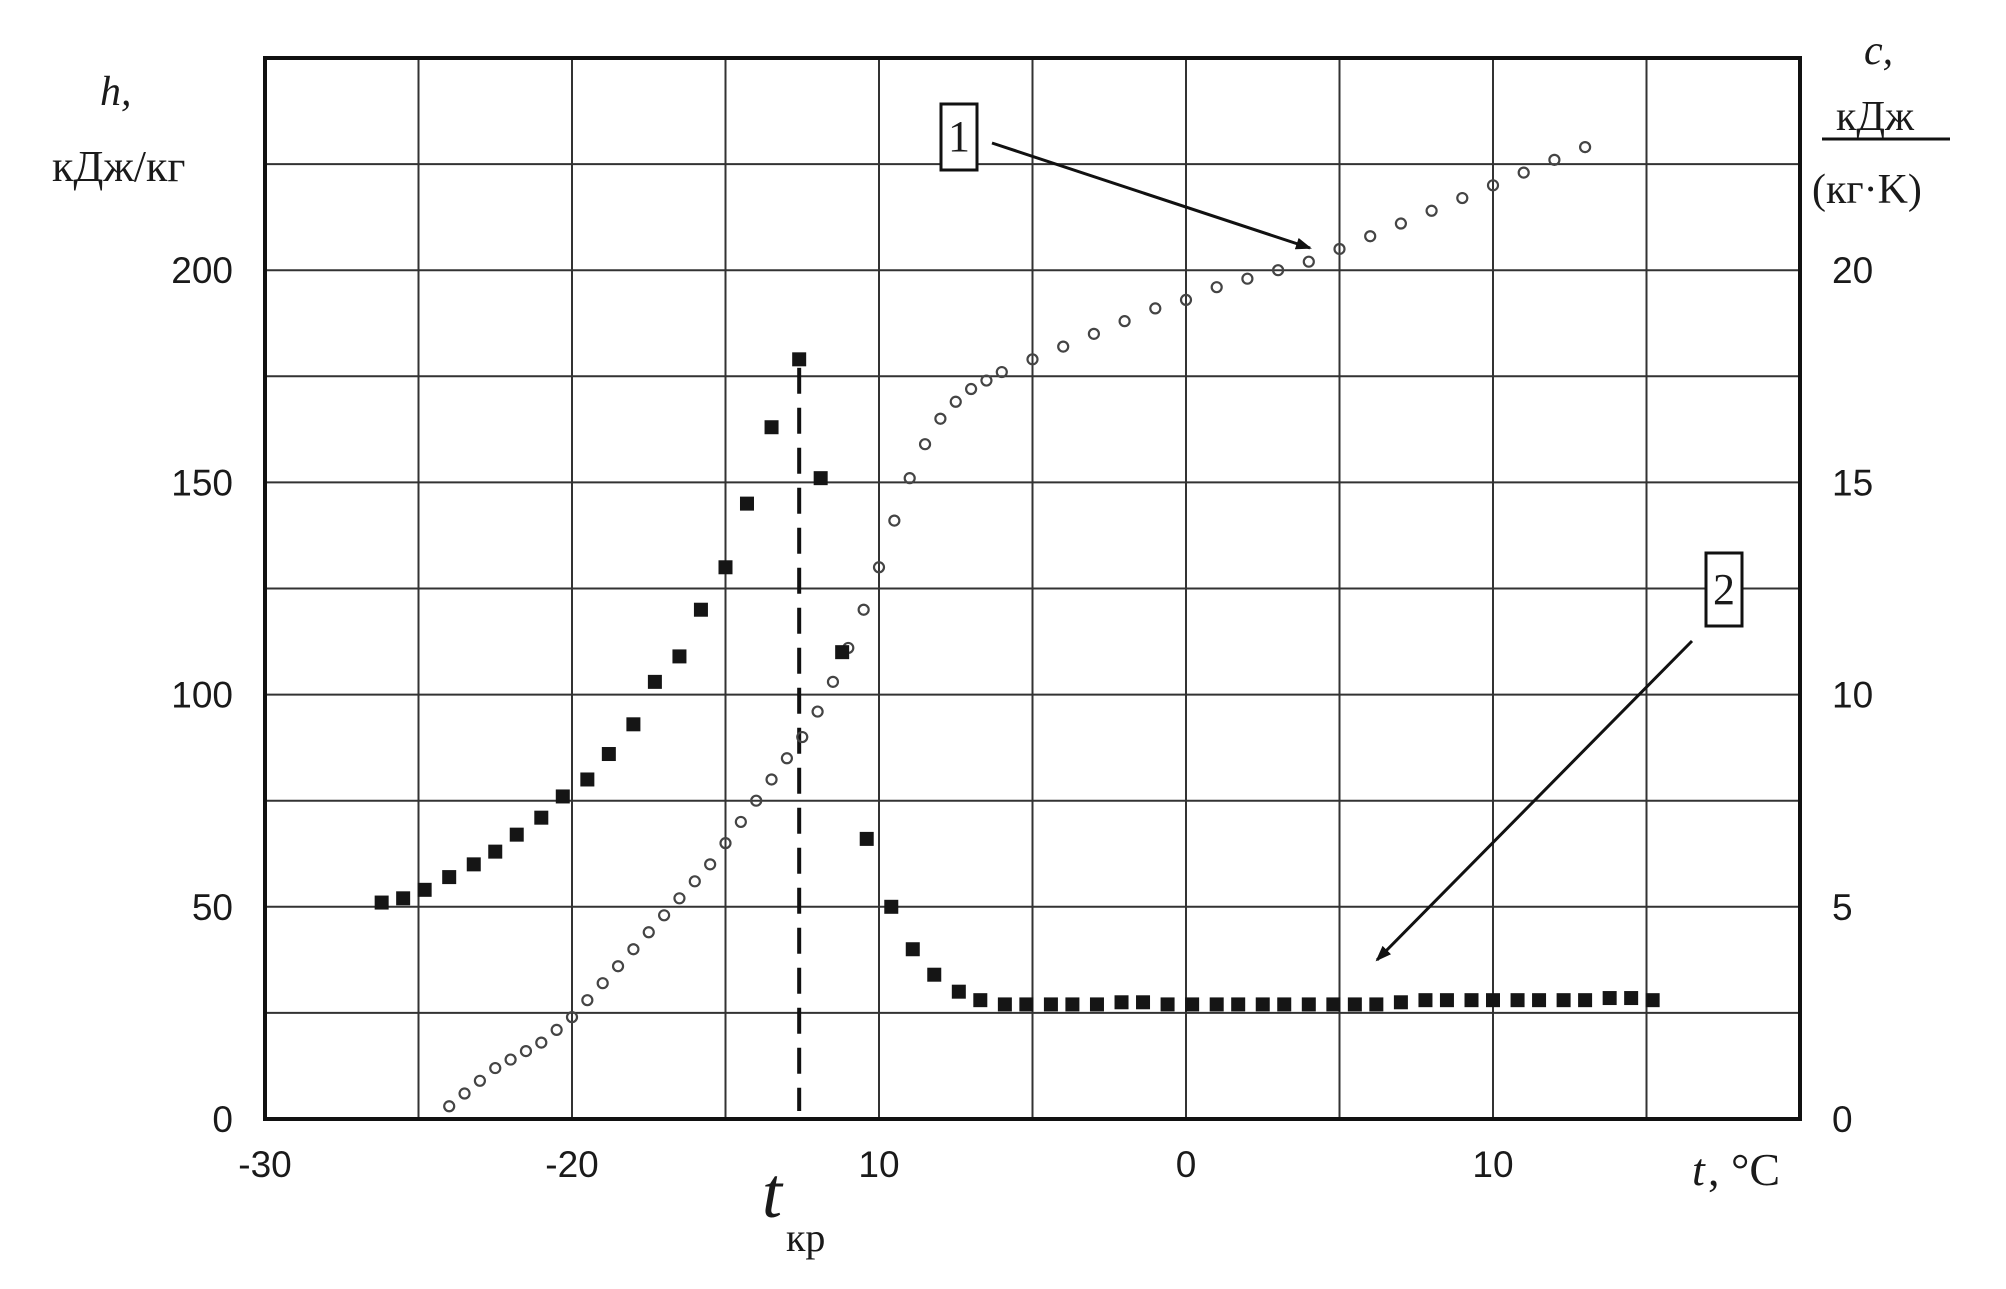  What do you see at coordinates (1699, 1169) in the screenshot?
I see `x-label-var: t` at bounding box center [1699, 1169].